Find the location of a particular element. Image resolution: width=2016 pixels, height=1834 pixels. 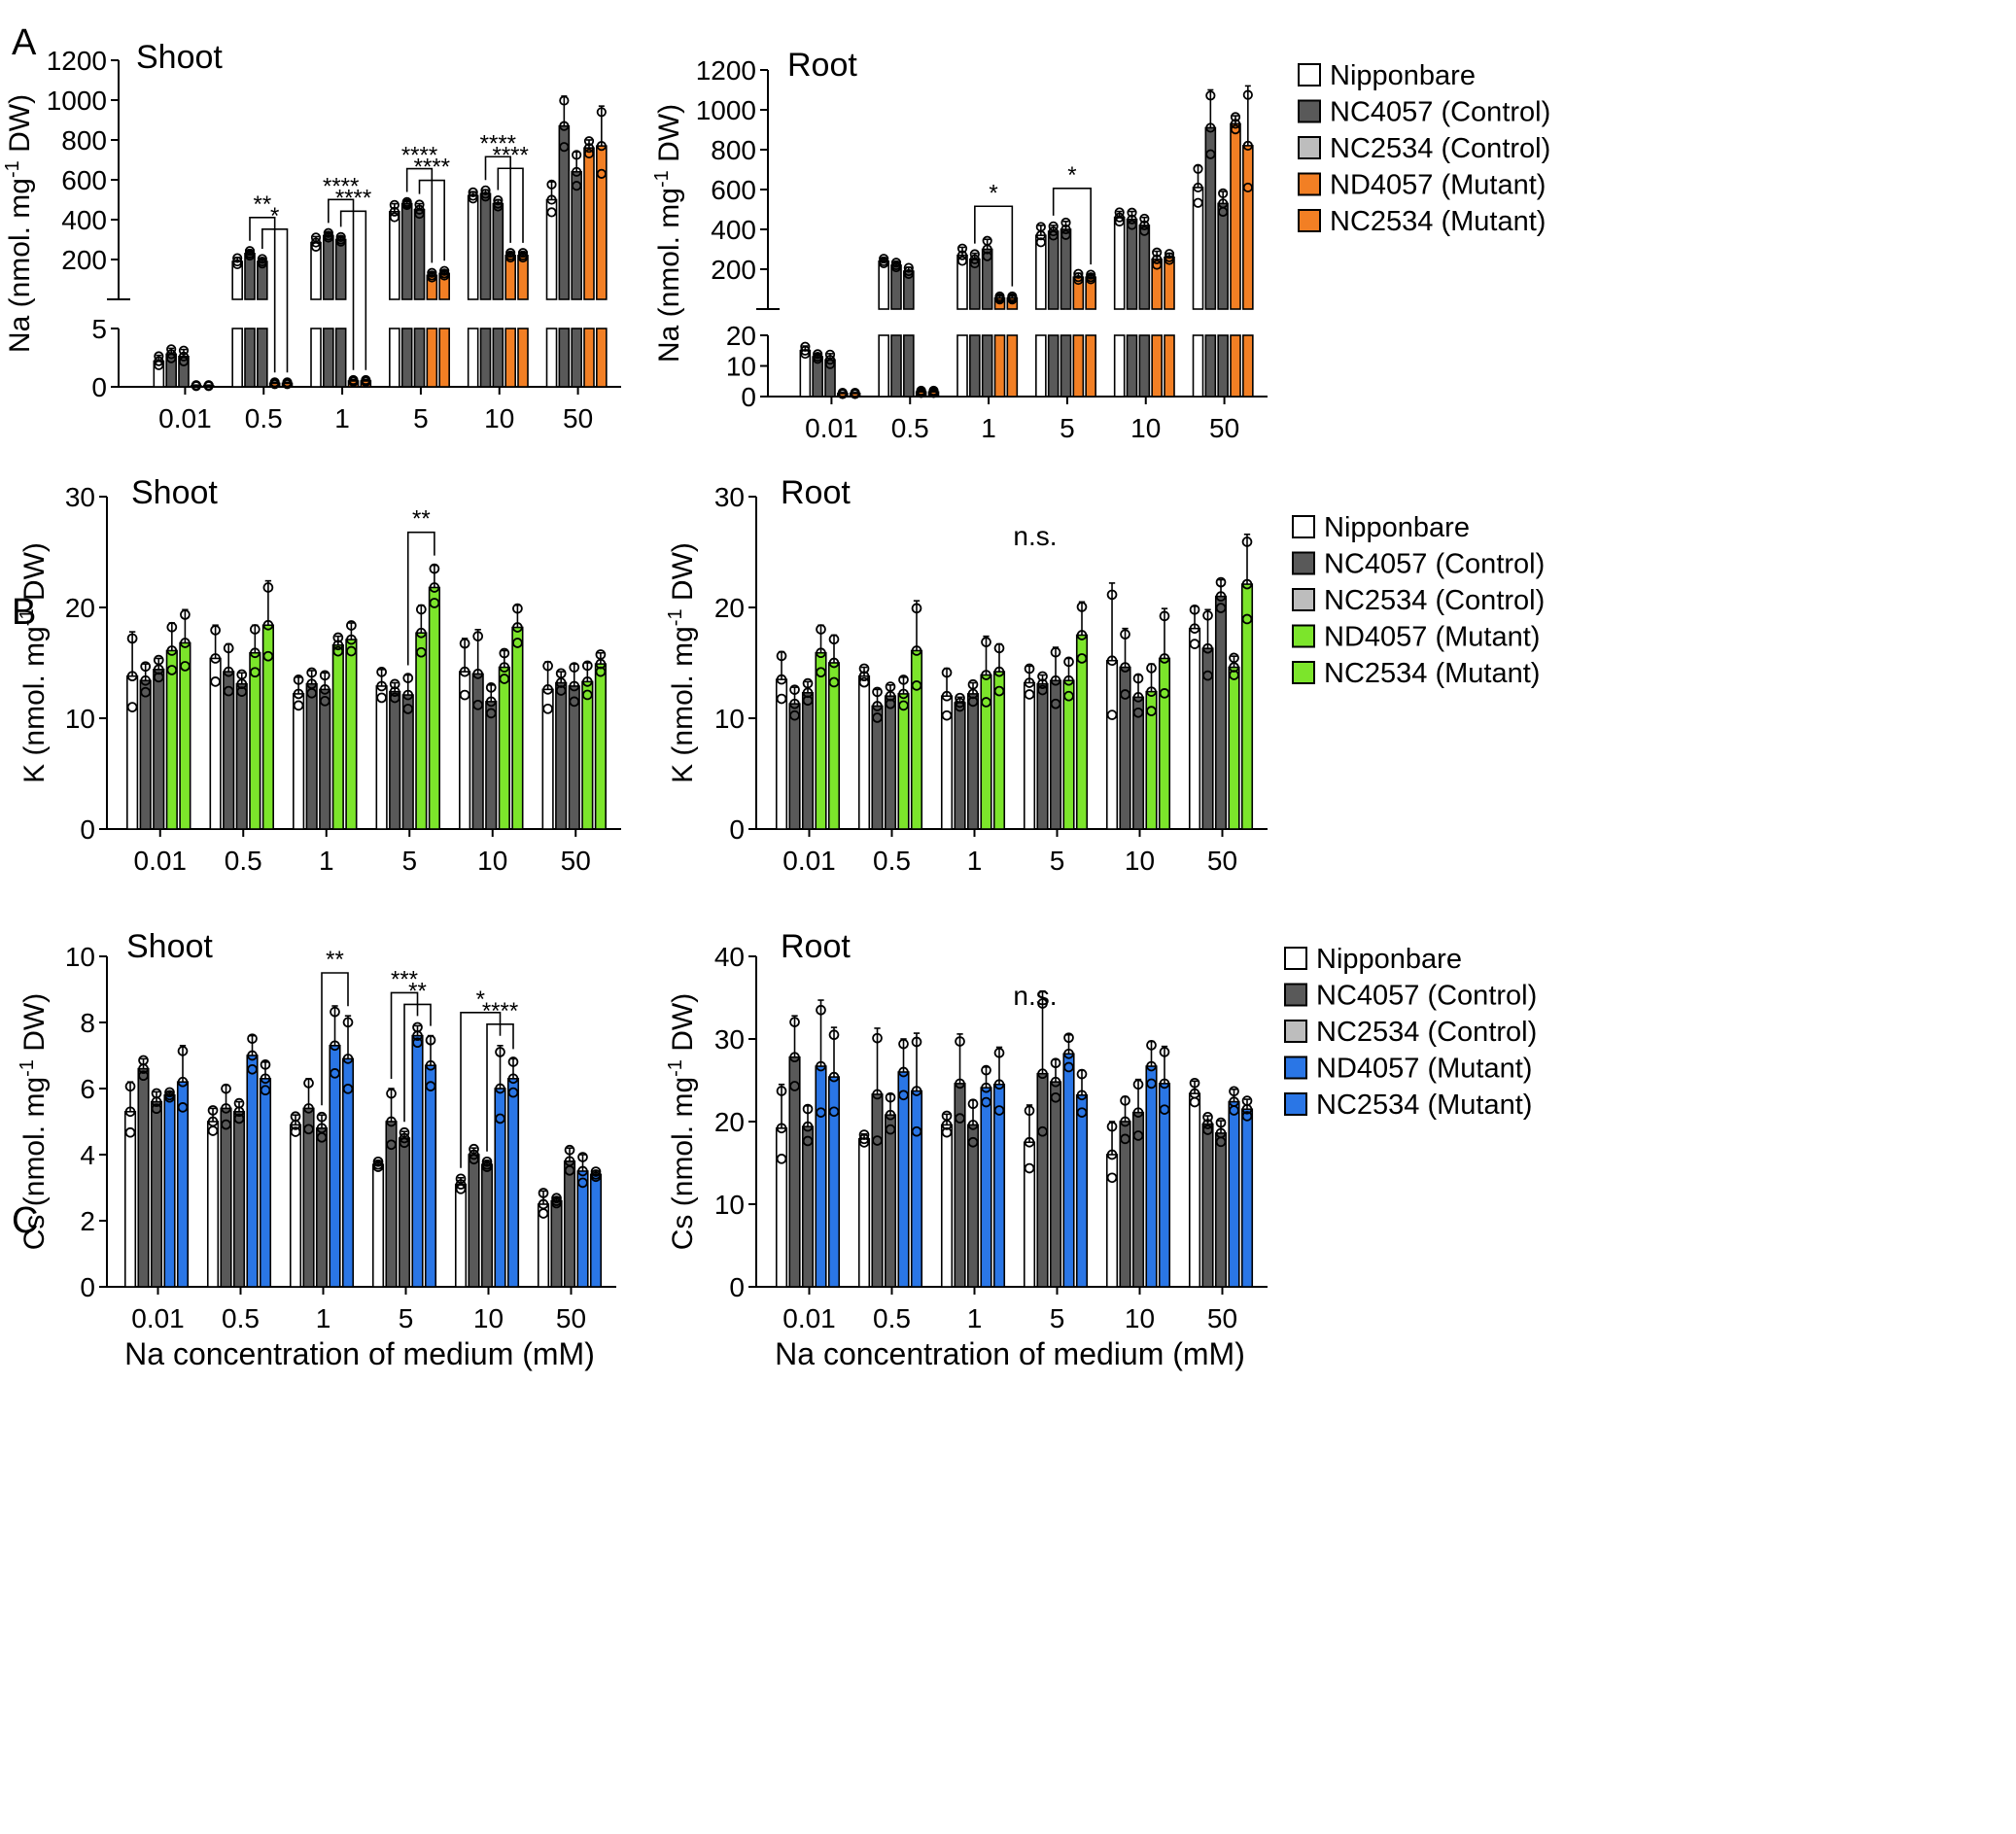

y-tick-label: 400 is located at coordinates (84, 220).